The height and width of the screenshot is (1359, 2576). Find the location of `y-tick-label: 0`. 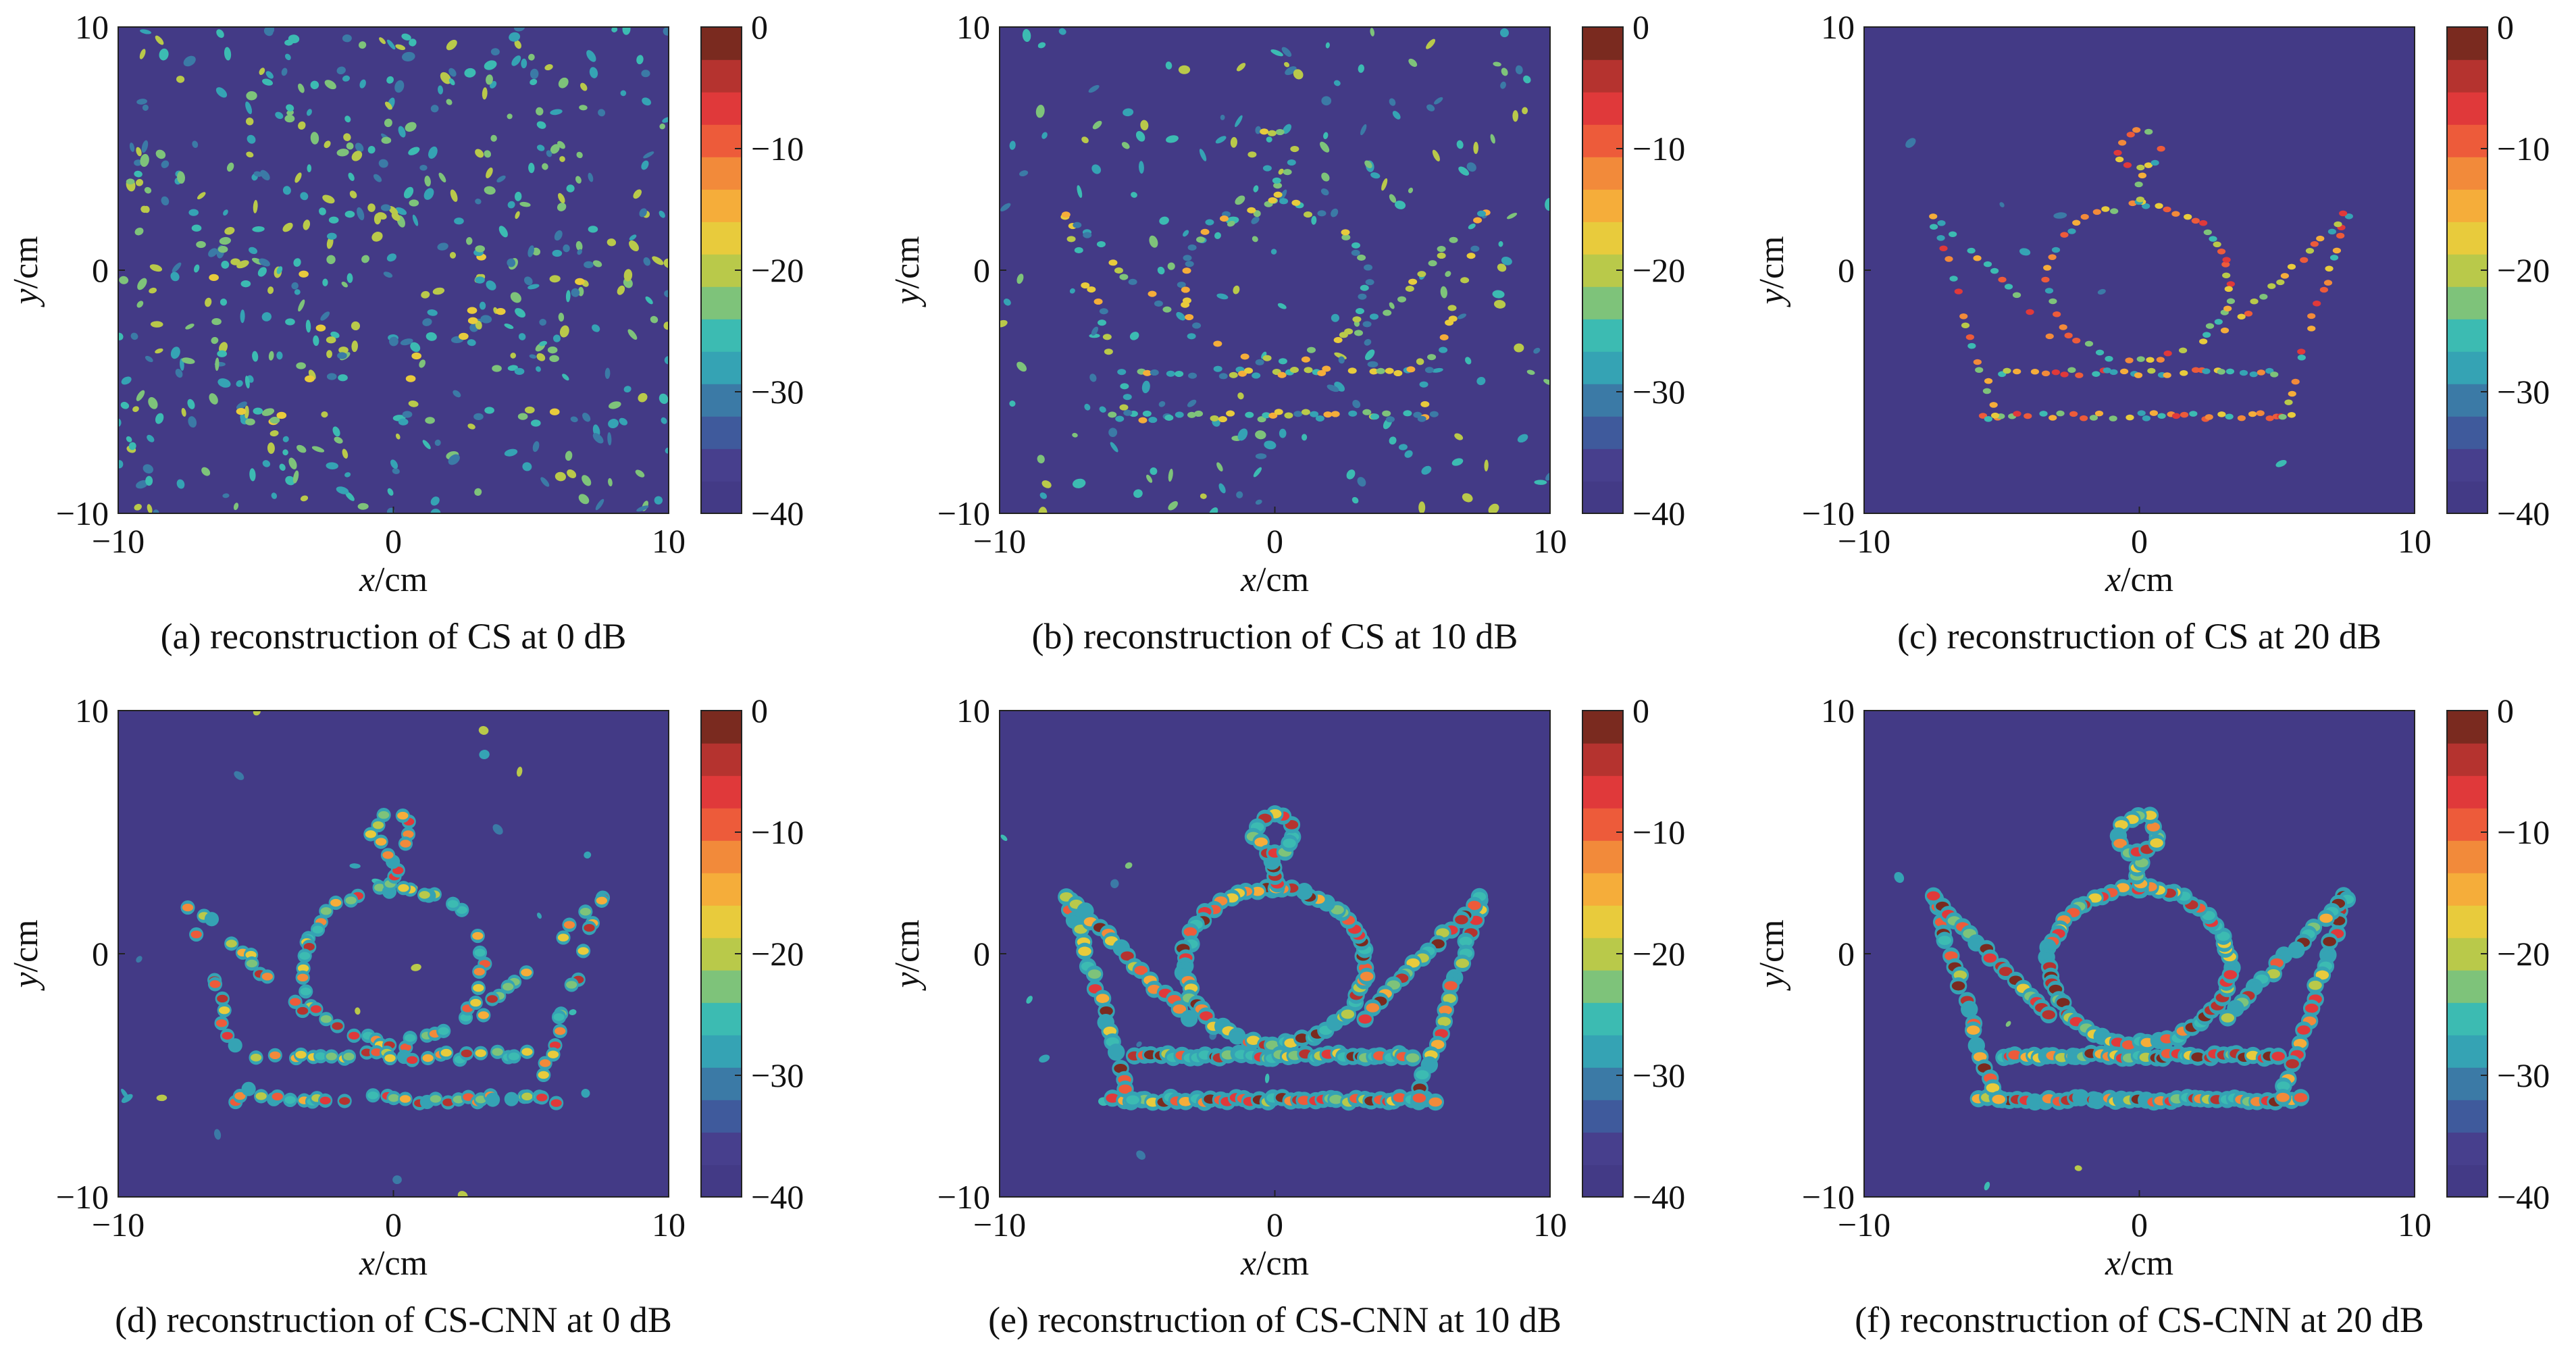

y-tick-label: 0 is located at coordinates (1846, 270).